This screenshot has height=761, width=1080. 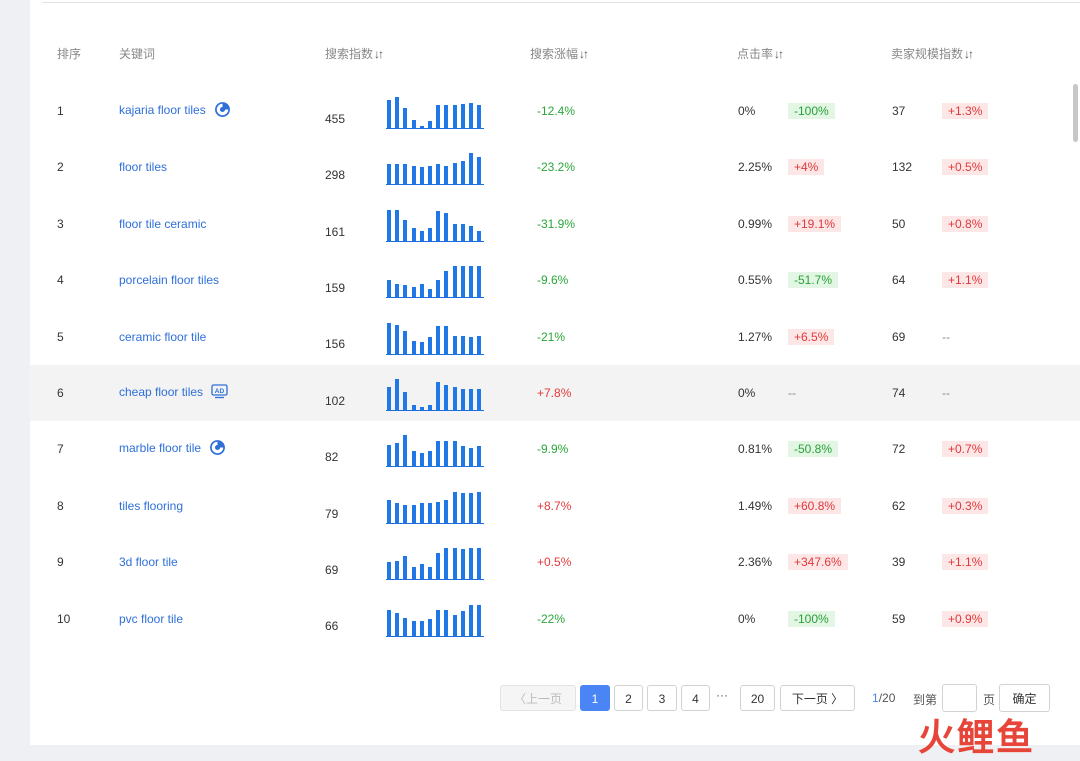 I want to click on pagination-ellipsis: ···, so click(x=722, y=695).